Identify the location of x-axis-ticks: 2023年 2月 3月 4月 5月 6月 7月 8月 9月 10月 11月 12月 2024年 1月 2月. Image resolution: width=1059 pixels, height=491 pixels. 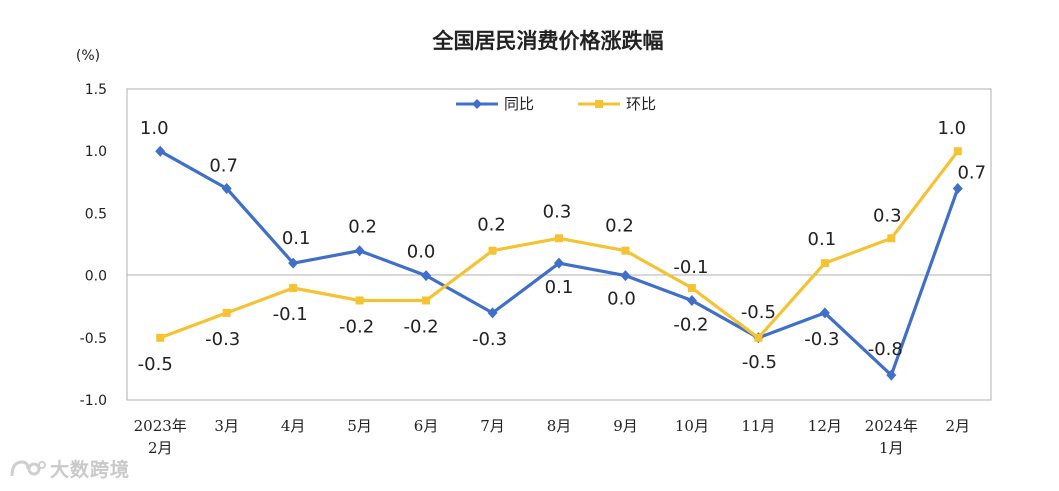
(552, 437).